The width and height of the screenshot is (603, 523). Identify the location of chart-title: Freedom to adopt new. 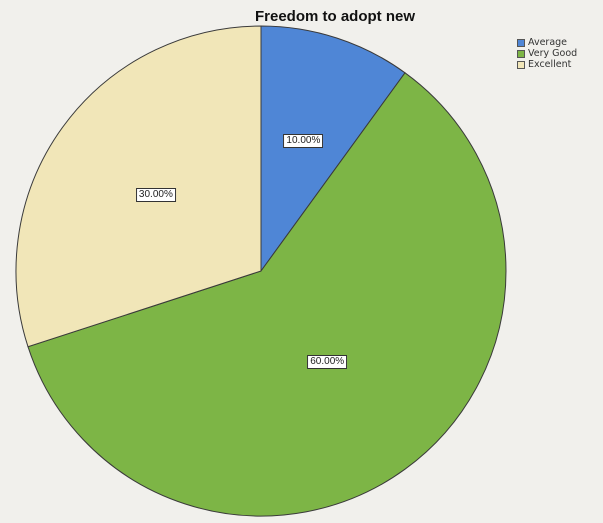
(335, 16).